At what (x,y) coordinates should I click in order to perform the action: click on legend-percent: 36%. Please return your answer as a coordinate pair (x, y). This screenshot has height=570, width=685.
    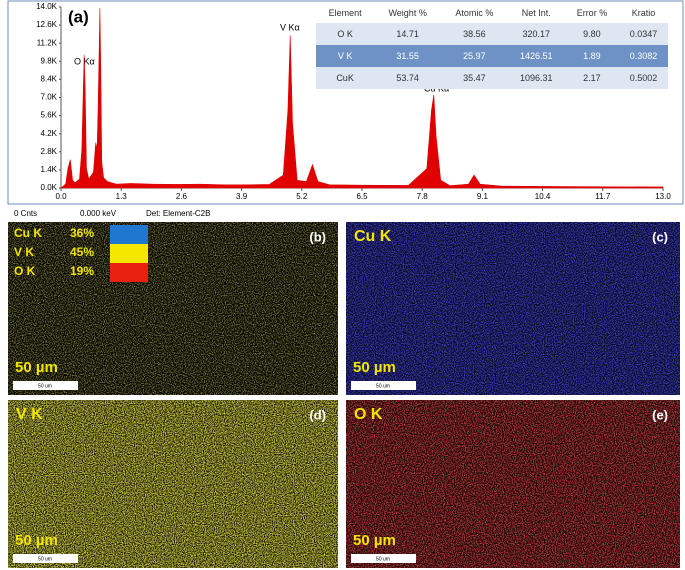
    Looking at the image, I should click on (82, 233).